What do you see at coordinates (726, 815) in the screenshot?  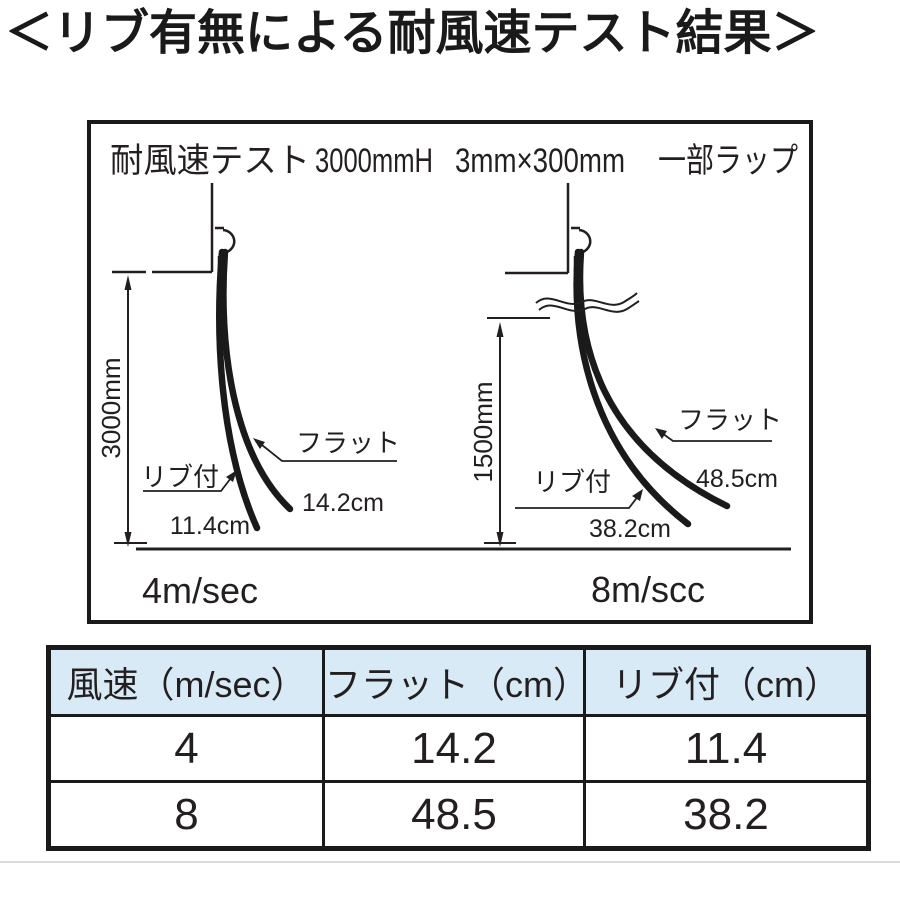 I see `cell-rib-value: 38.2` at bounding box center [726, 815].